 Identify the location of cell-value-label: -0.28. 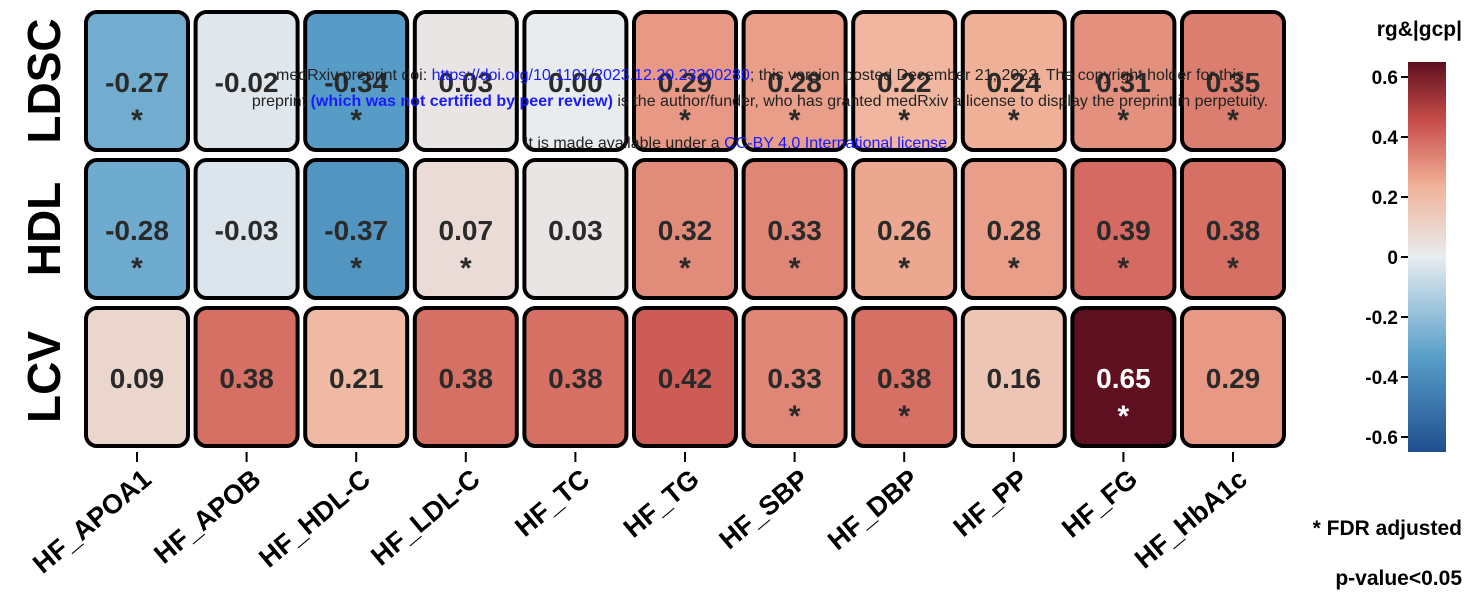
(137, 230).